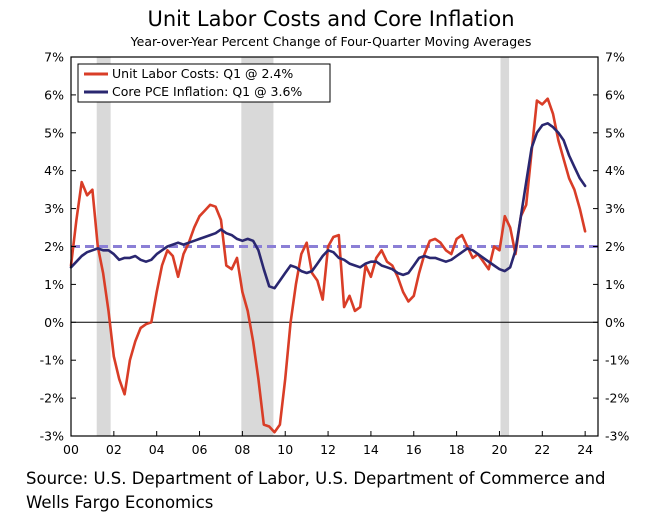 Image resolution: width=653 pixels, height=527 pixels. I want to click on y-tick-label-right: 0%, so click(615, 322).